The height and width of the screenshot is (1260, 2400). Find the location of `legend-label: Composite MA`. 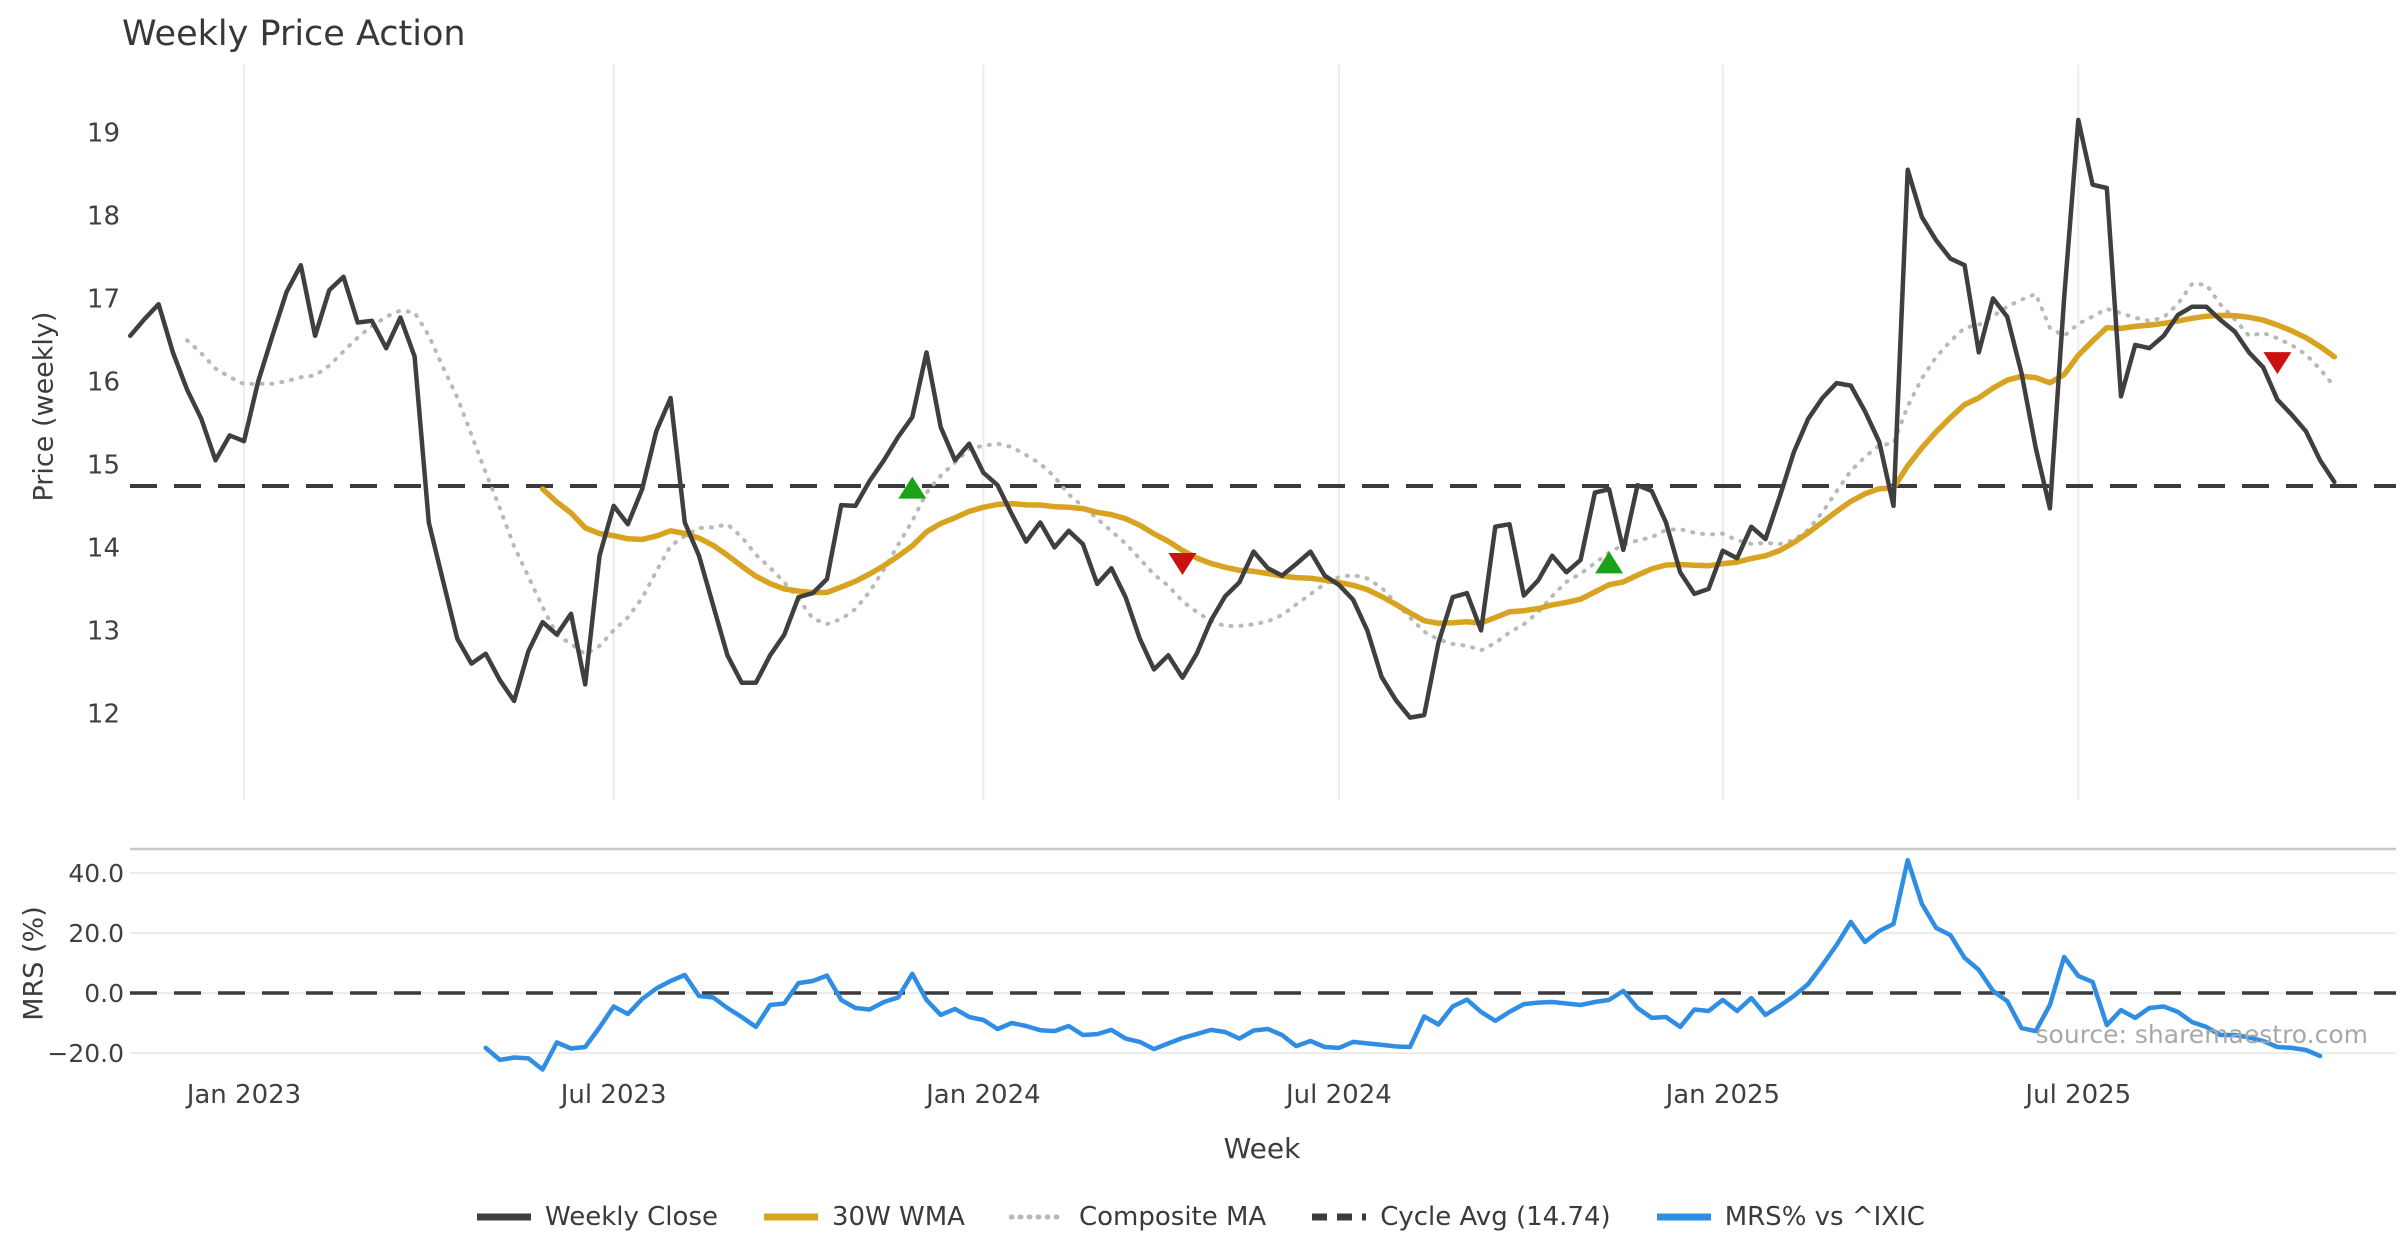

legend-label: Composite MA is located at coordinates (1172, 1217).